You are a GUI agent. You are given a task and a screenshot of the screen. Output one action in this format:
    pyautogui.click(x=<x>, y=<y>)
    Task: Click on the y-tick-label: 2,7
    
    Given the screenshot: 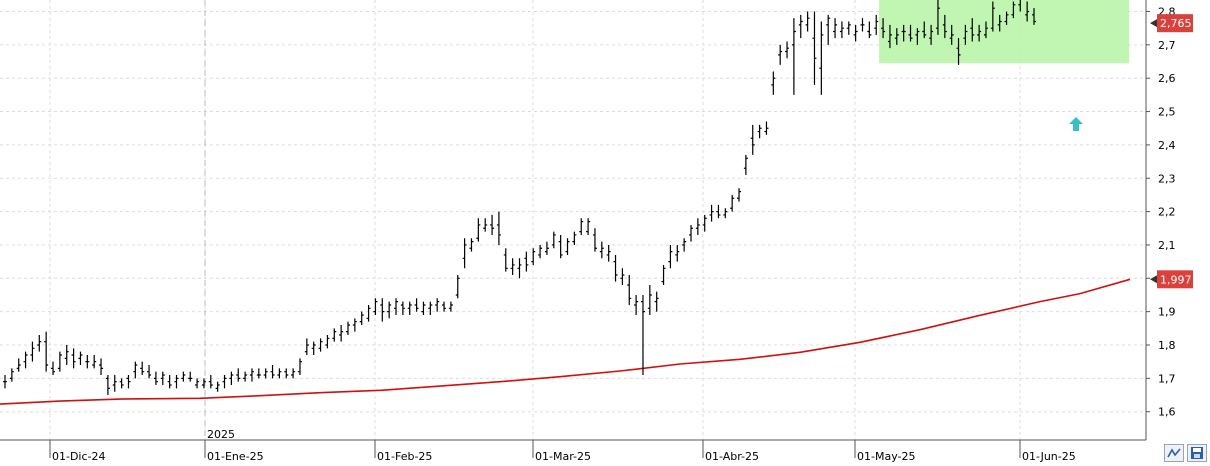 What is the action you would take?
    pyautogui.click(x=1167, y=45)
    